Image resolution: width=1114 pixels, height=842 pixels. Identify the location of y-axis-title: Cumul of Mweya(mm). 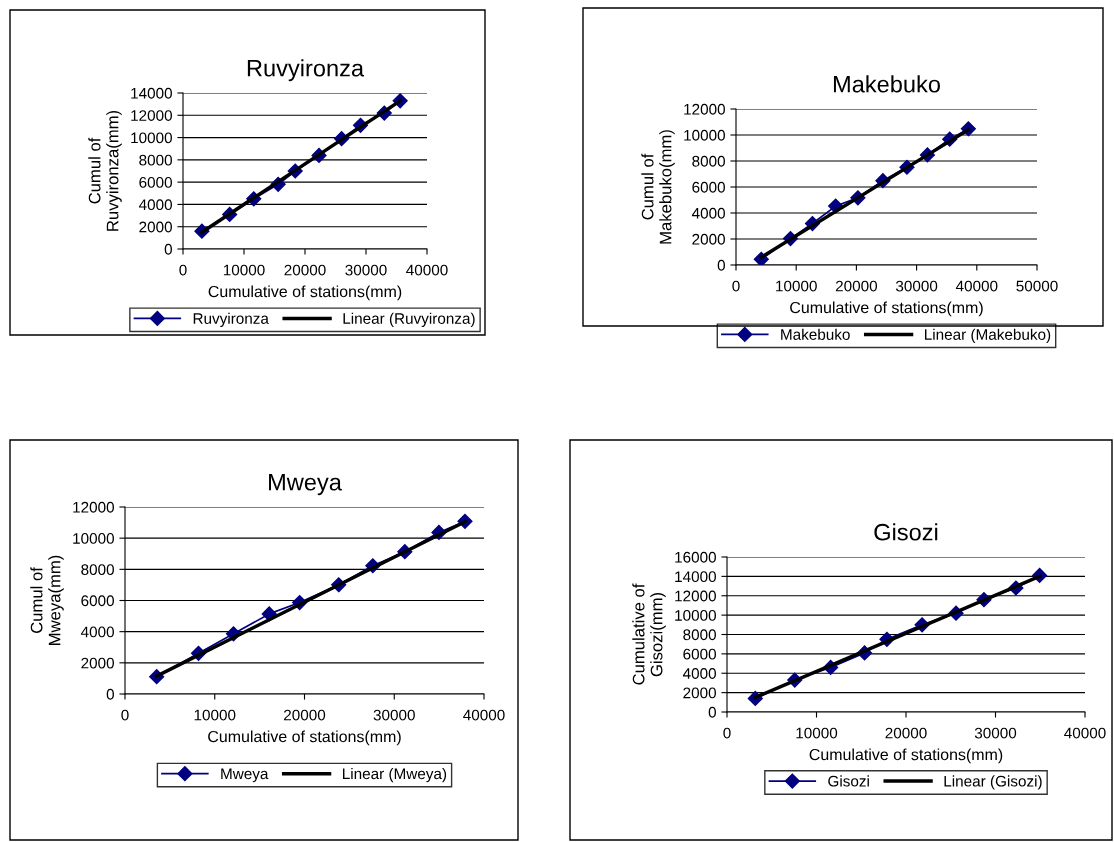
(47, 600).